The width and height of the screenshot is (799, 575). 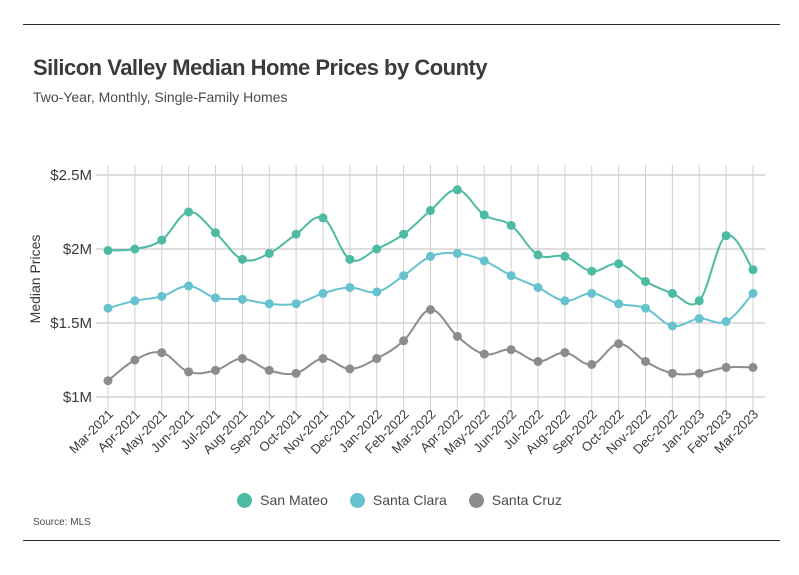 I want to click on y-axis-label: Median Prices, so click(x=35, y=279).